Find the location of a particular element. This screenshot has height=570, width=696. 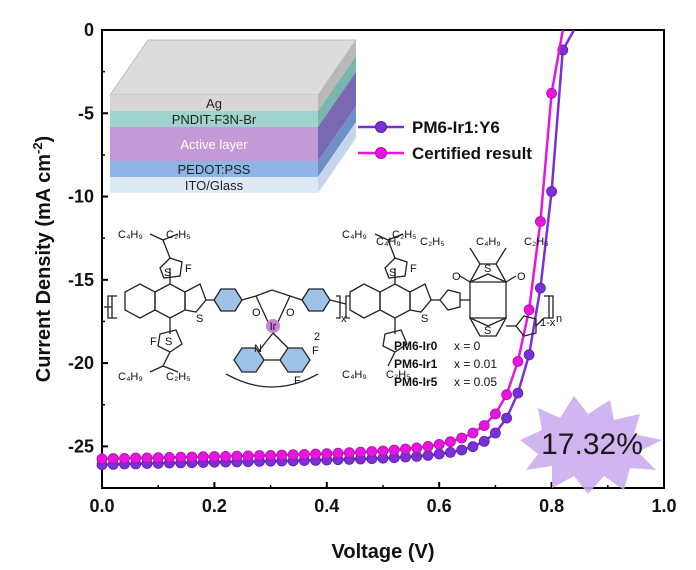

atom-o-2: O is located at coordinates (290, 313).